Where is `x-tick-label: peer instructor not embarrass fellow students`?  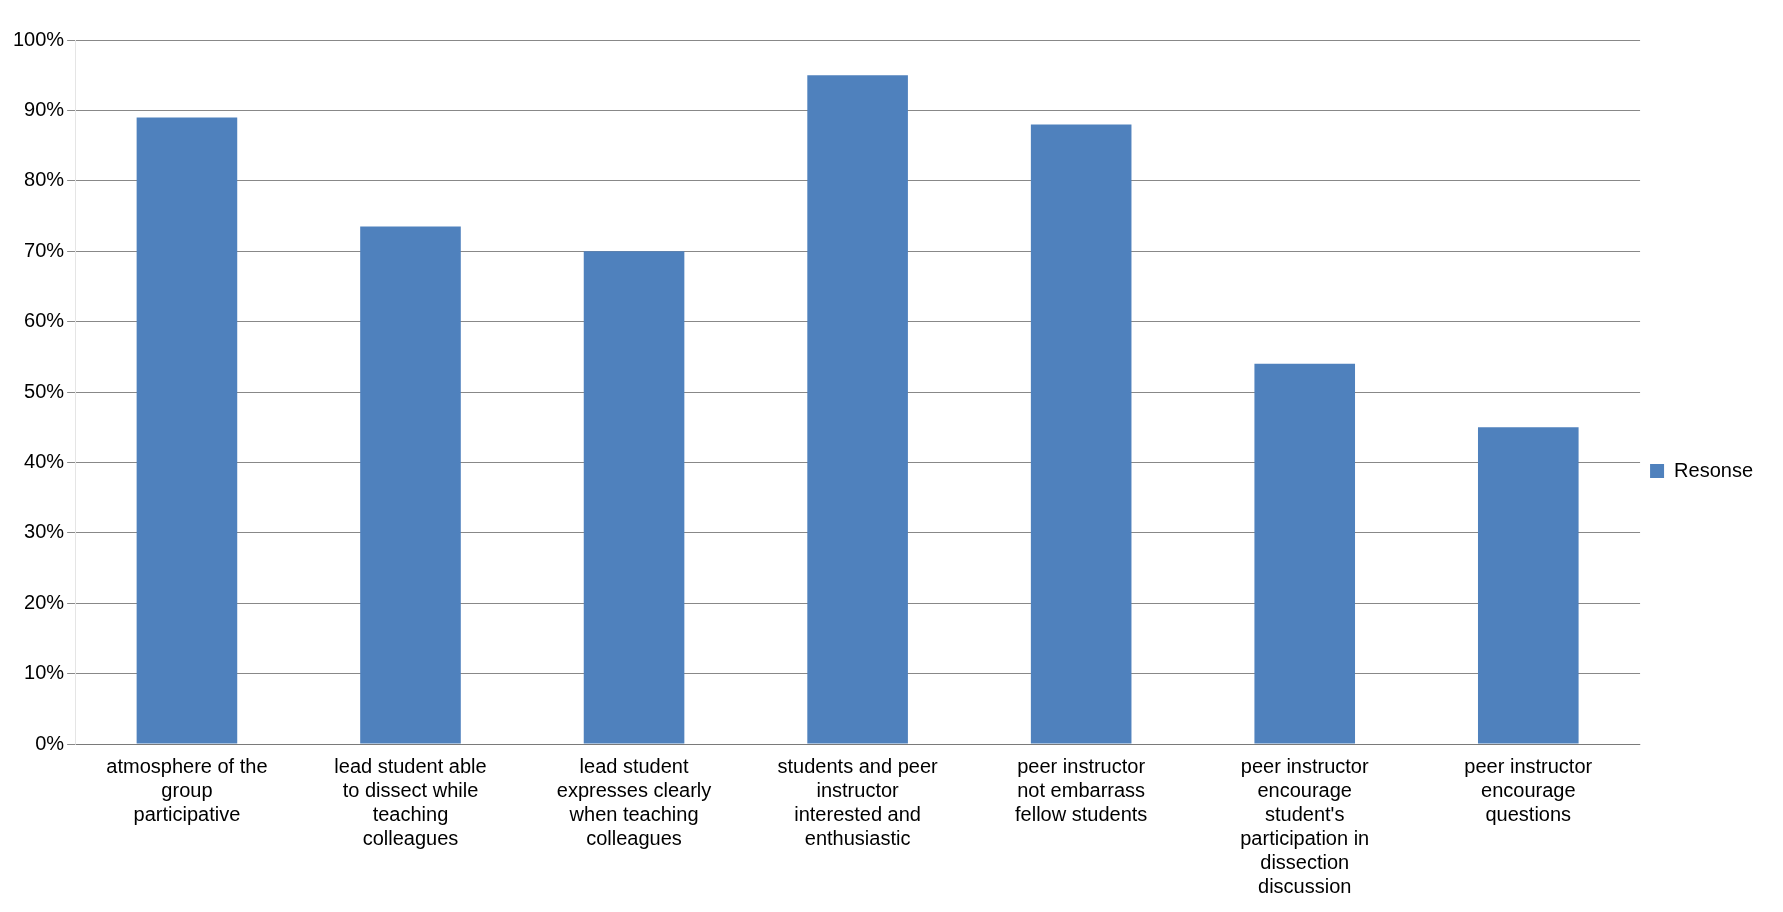 x-tick-label: peer instructor not embarrass fellow students is located at coordinates (1081, 789).